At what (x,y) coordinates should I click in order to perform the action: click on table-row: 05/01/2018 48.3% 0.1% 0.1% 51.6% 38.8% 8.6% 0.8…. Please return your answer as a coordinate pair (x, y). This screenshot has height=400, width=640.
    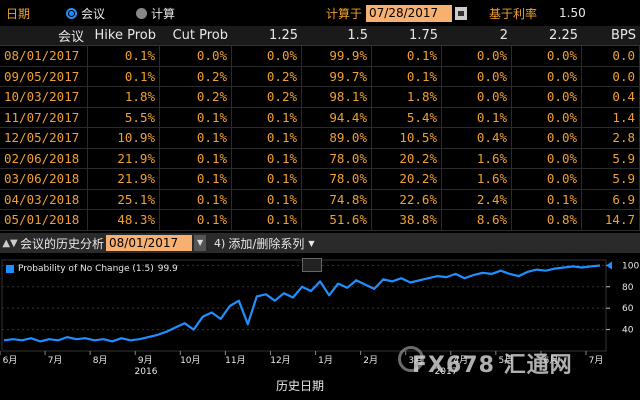
    Looking at the image, I should click on (320, 220).